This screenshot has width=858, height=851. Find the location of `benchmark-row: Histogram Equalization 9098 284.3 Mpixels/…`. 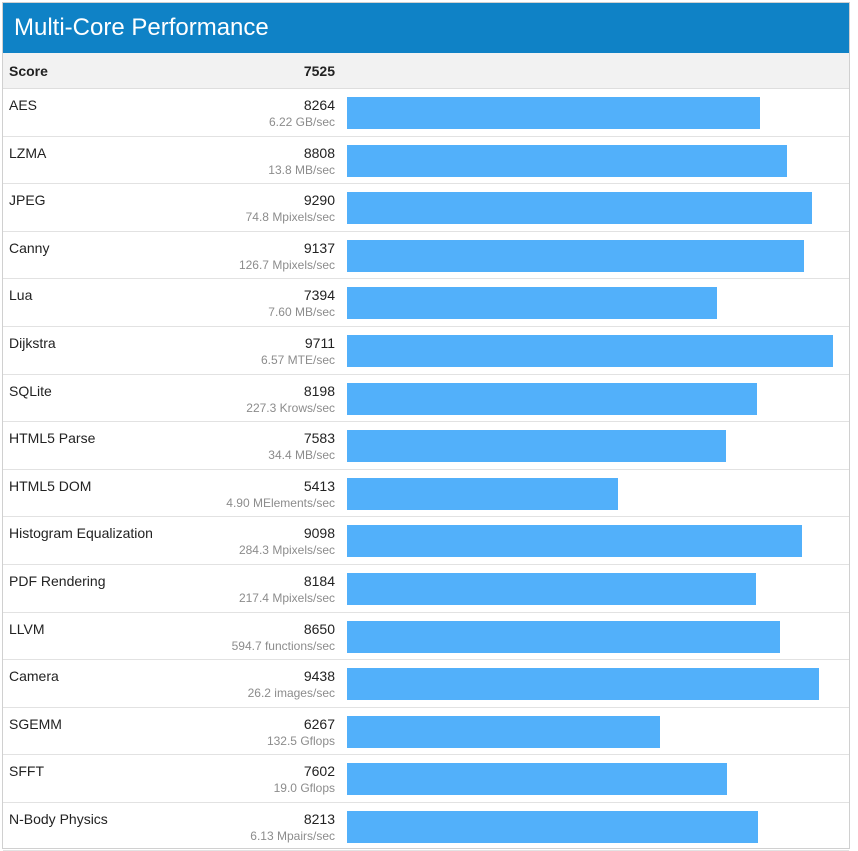

benchmark-row: Histogram Equalization 9098 284.3 Mpixels/… is located at coordinates (426, 541).